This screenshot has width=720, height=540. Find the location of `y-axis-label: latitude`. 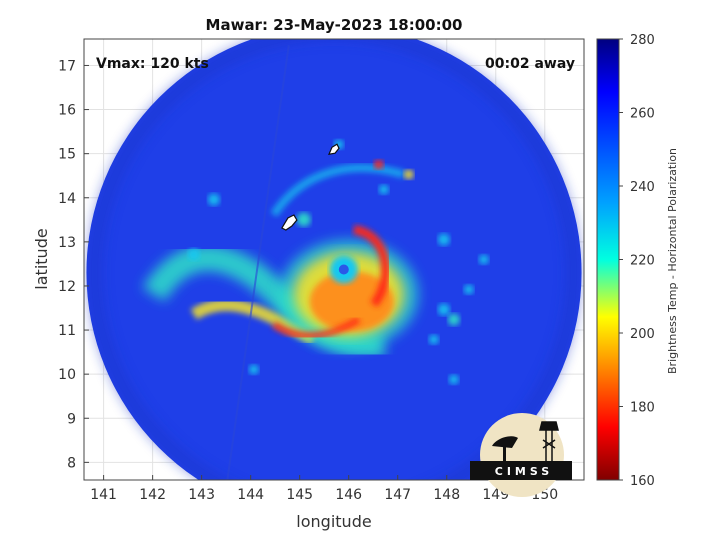

y-axis-label: latitude is located at coordinates (41, 258).